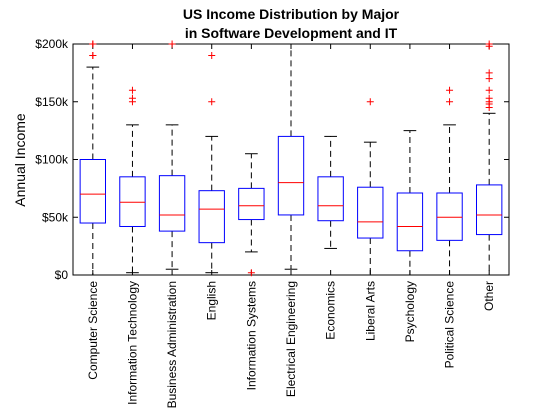 The height and width of the screenshot is (420, 560). Describe the element at coordinates (291, 33) in the screenshot. I see `chart-title-line-2: in Software Development and IT` at that location.